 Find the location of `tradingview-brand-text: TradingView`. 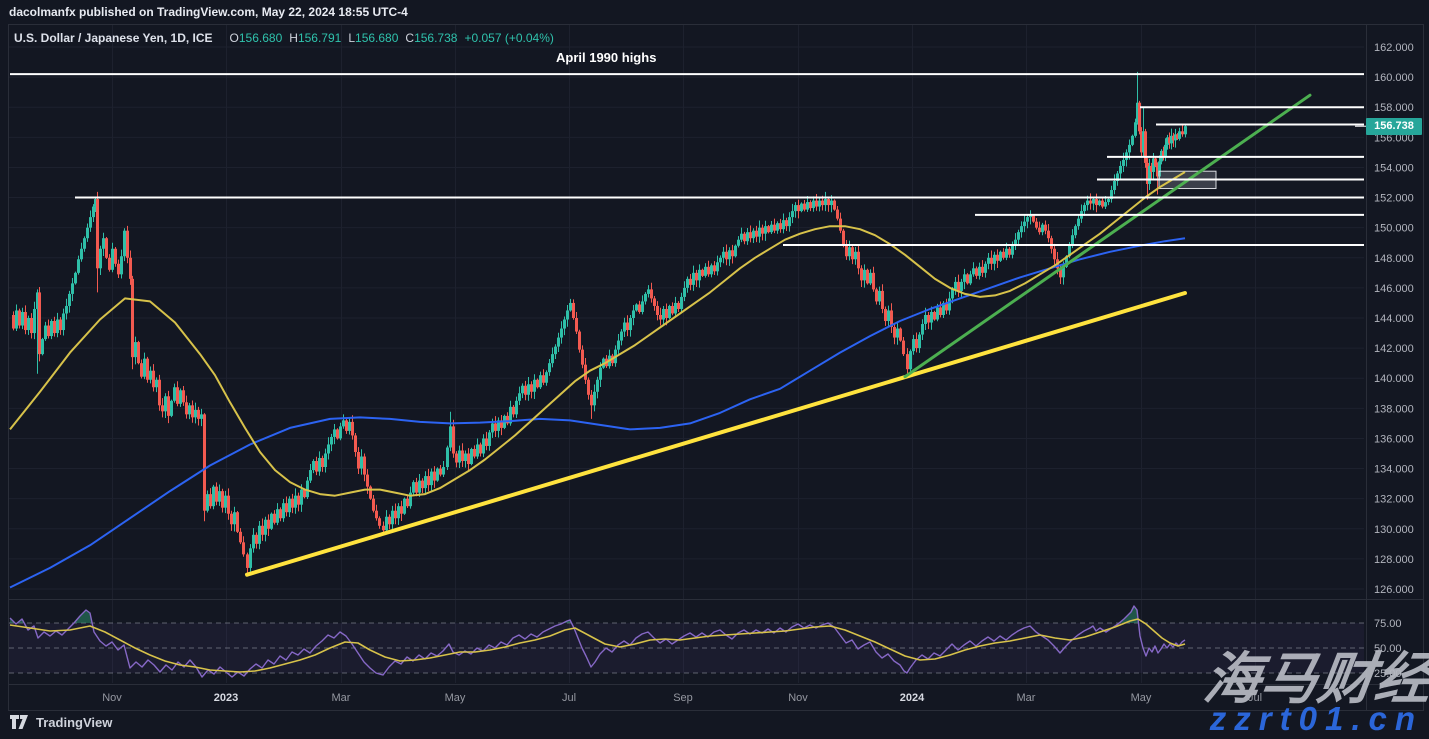

tradingview-brand-text: TradingView is located at coordinates (74, 722).